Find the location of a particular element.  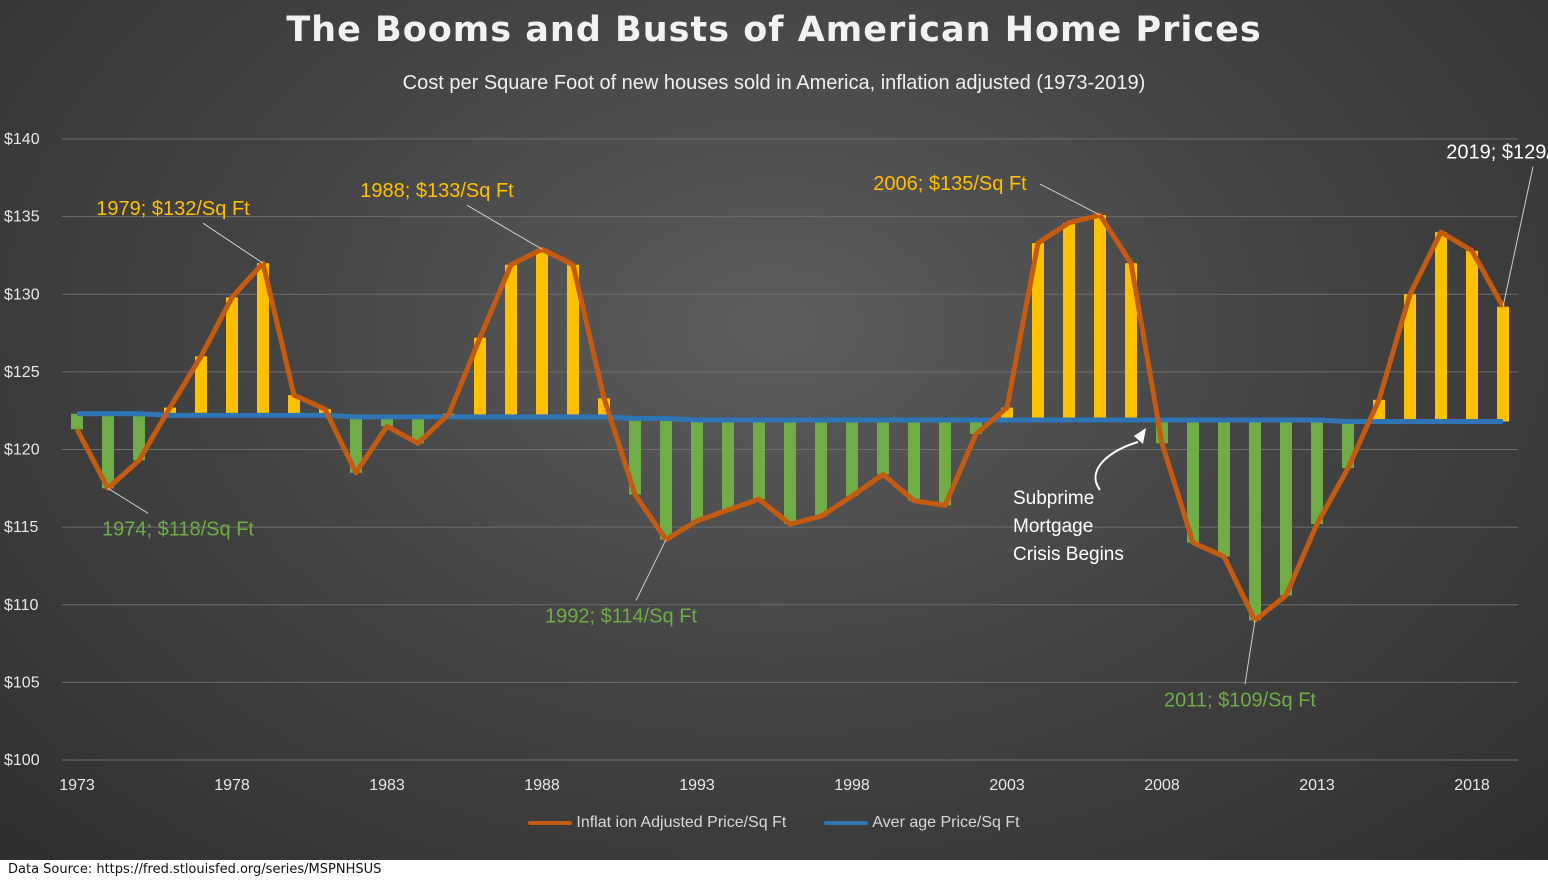

annotation-label: 2011; $109/Sq Ft is located at coordinates (1240, 700).